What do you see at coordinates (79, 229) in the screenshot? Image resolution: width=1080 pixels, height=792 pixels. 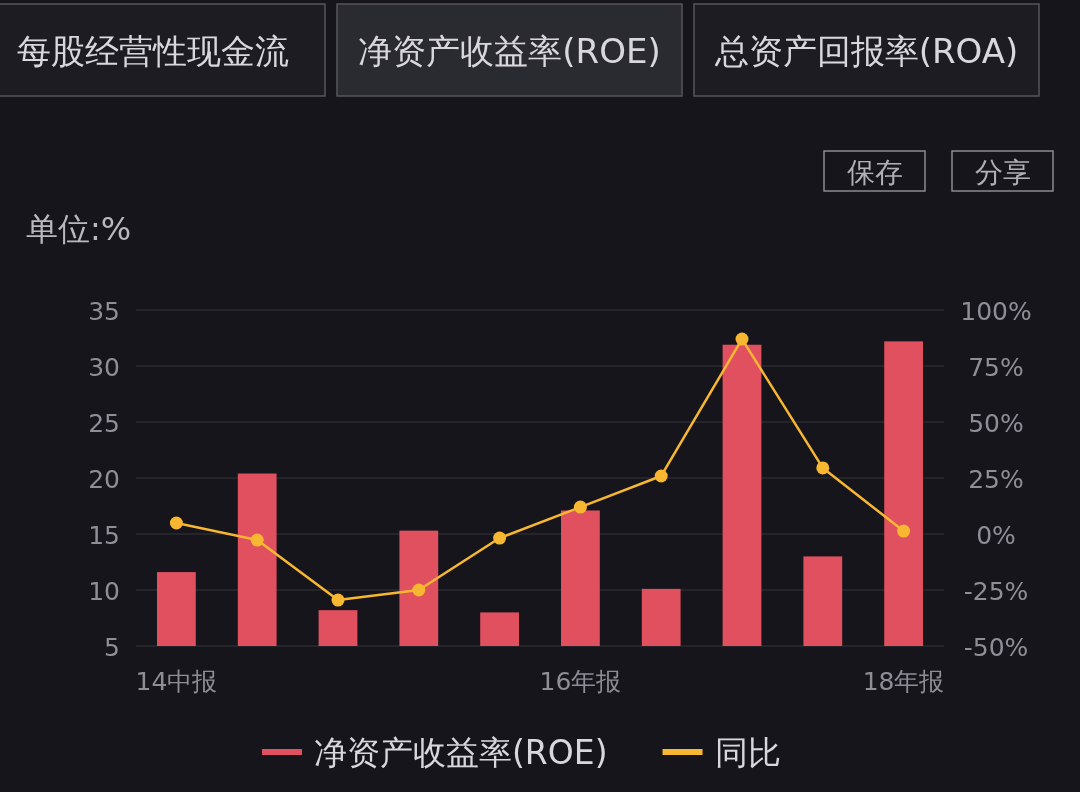 I see `y-axis-title: 单位:%` at bounding box center [79, 229].